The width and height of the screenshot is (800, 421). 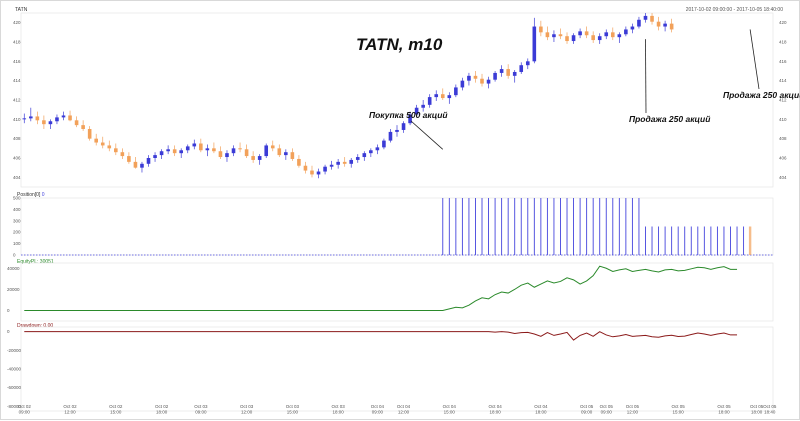 I want to click on price-tick-left: 416, so click(x=17, y=61).